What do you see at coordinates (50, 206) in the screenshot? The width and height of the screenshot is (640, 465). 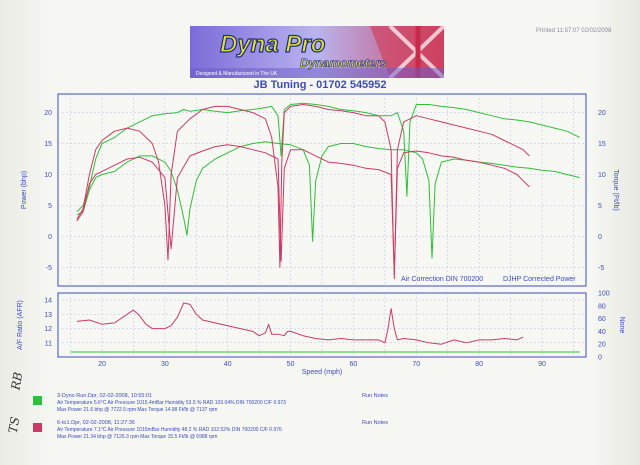 I see `power-y-tick-label: 5` at bounding box center [50, 206].